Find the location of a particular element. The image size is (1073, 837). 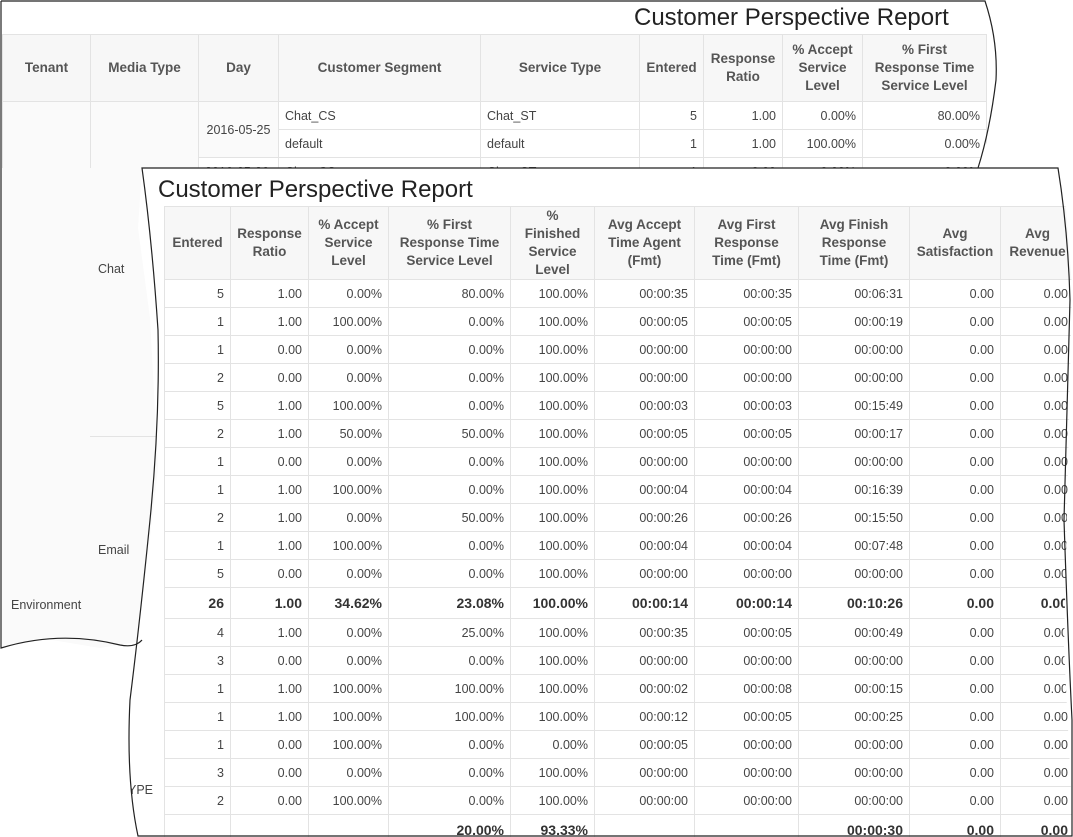

front-table-cell: 34.62% is located at coordinates (348, 603).